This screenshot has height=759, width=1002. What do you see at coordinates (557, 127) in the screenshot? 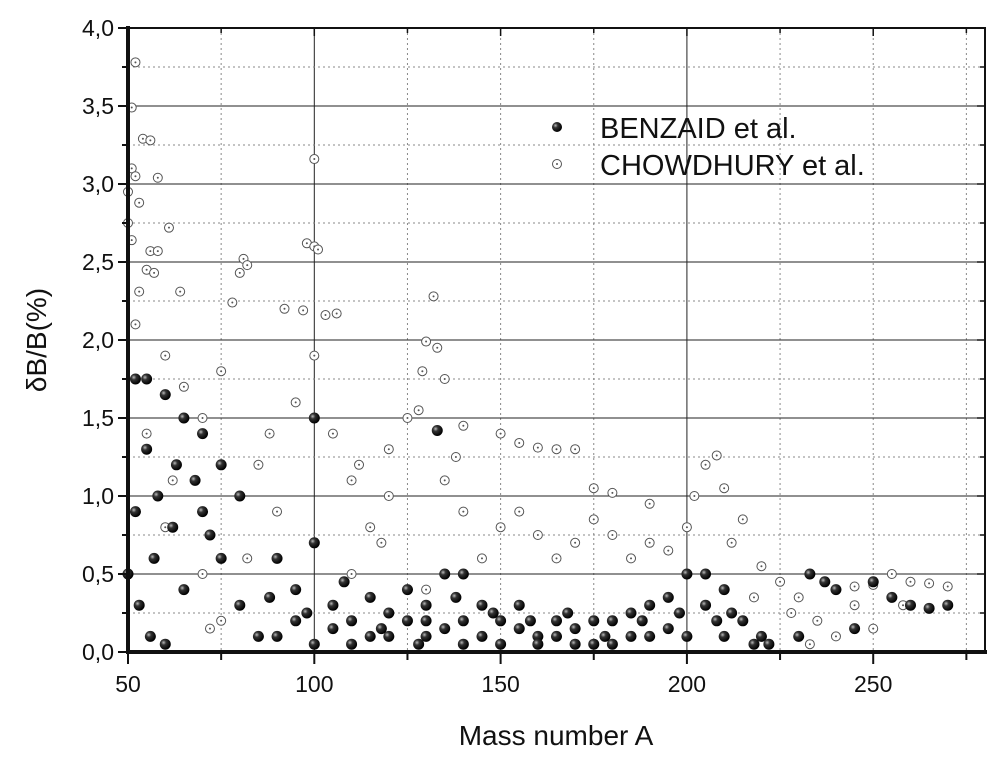
I see `legend-marker-benzaid` at bounding box center [557, 127].